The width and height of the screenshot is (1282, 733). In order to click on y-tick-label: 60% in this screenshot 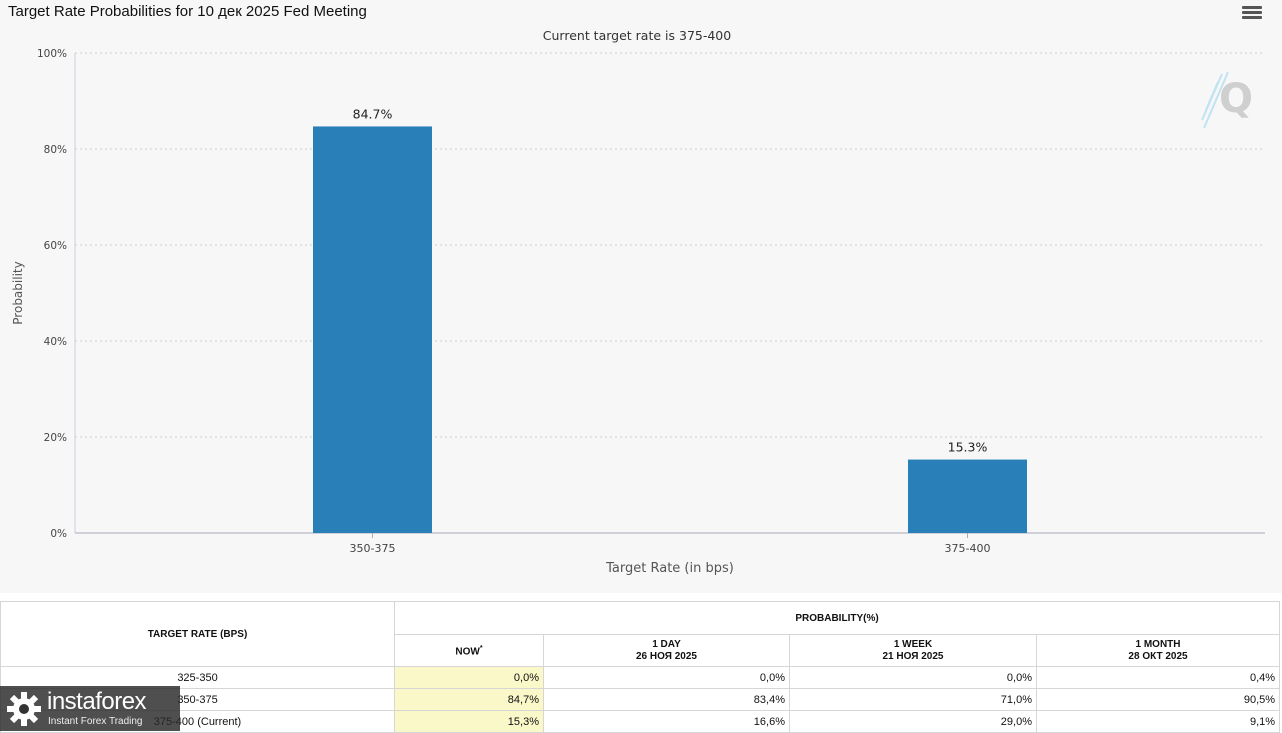, I will do `click(55, 246)`.